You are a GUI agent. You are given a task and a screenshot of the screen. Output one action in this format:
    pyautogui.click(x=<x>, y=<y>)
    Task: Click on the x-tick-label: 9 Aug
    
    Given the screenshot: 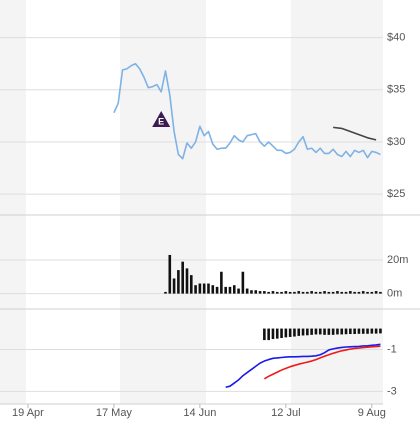 What is the action you would take?
    pyautogui.click(x=372, y=413)
    